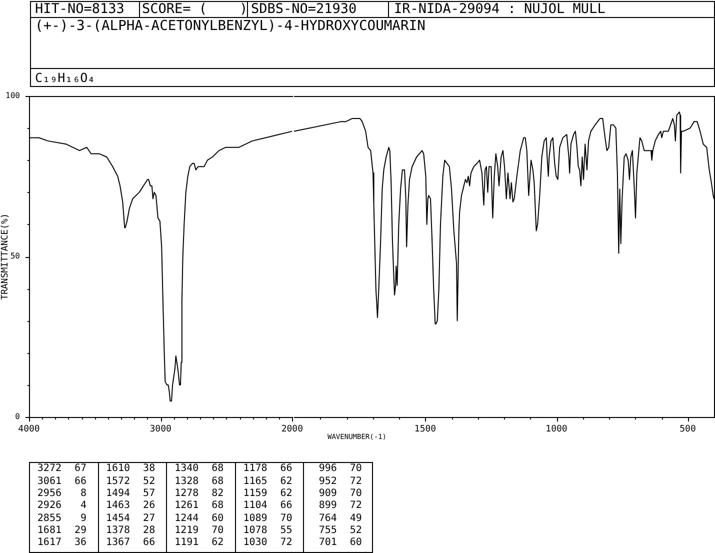  I want to click on category-label: 1178, so click(255, 468).